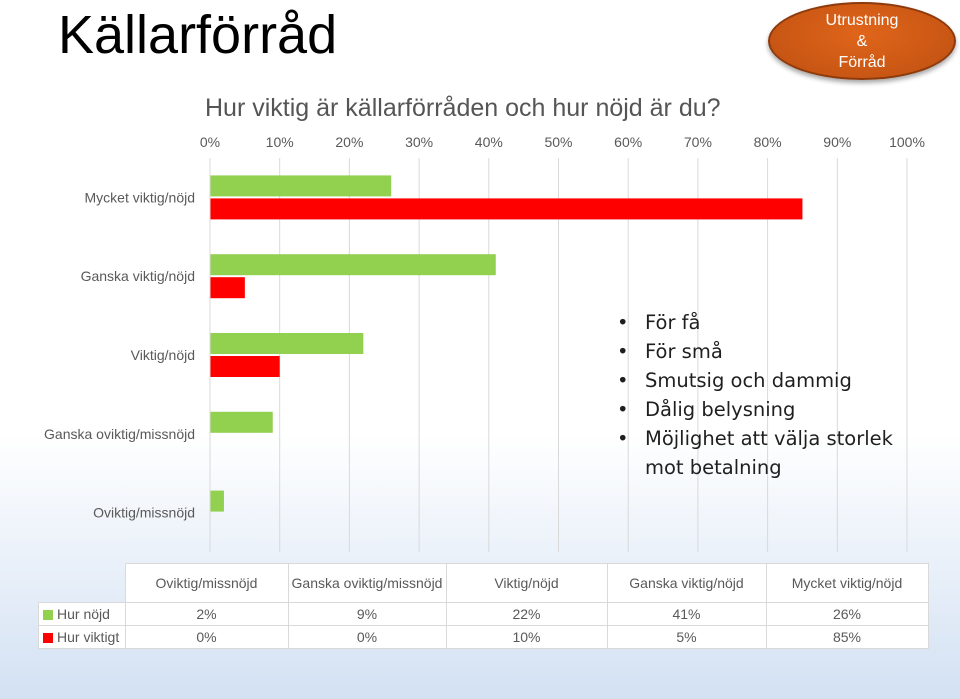 This screenshot has width=960, height=699. I want to click on data-table-corner, so click(82, 583).